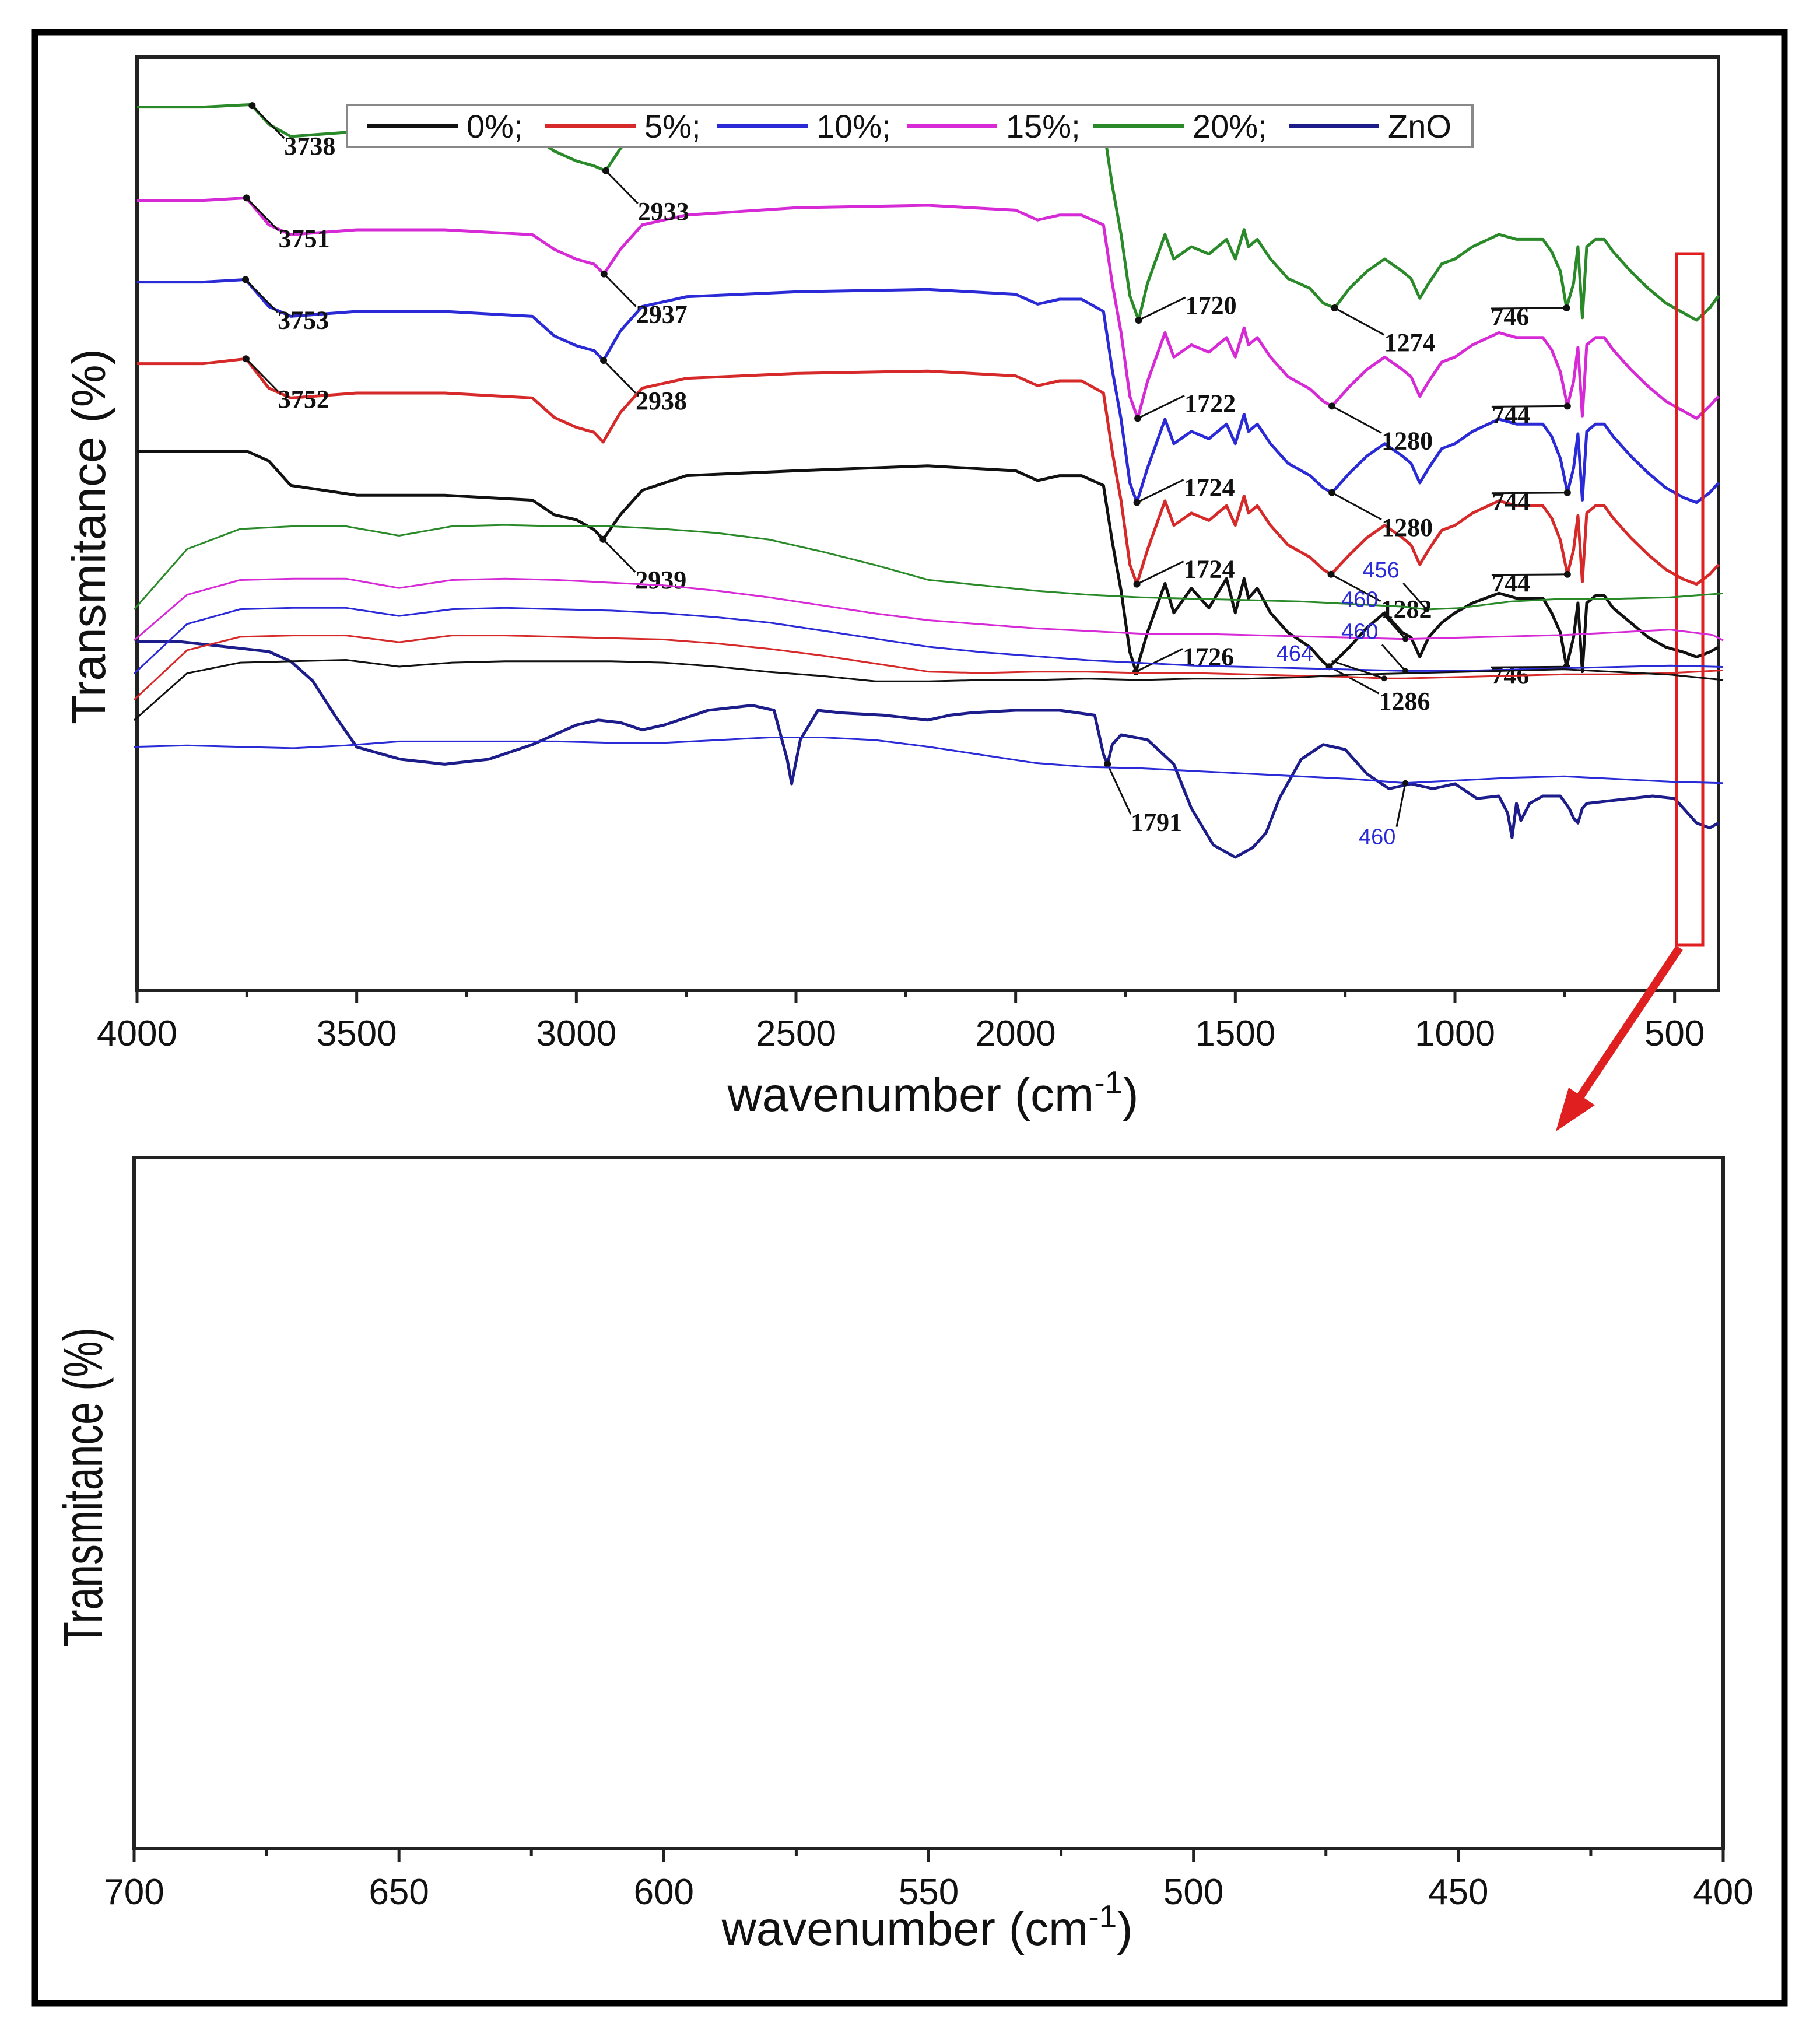  I want to click on top-series-5pct, so click(928, 471).